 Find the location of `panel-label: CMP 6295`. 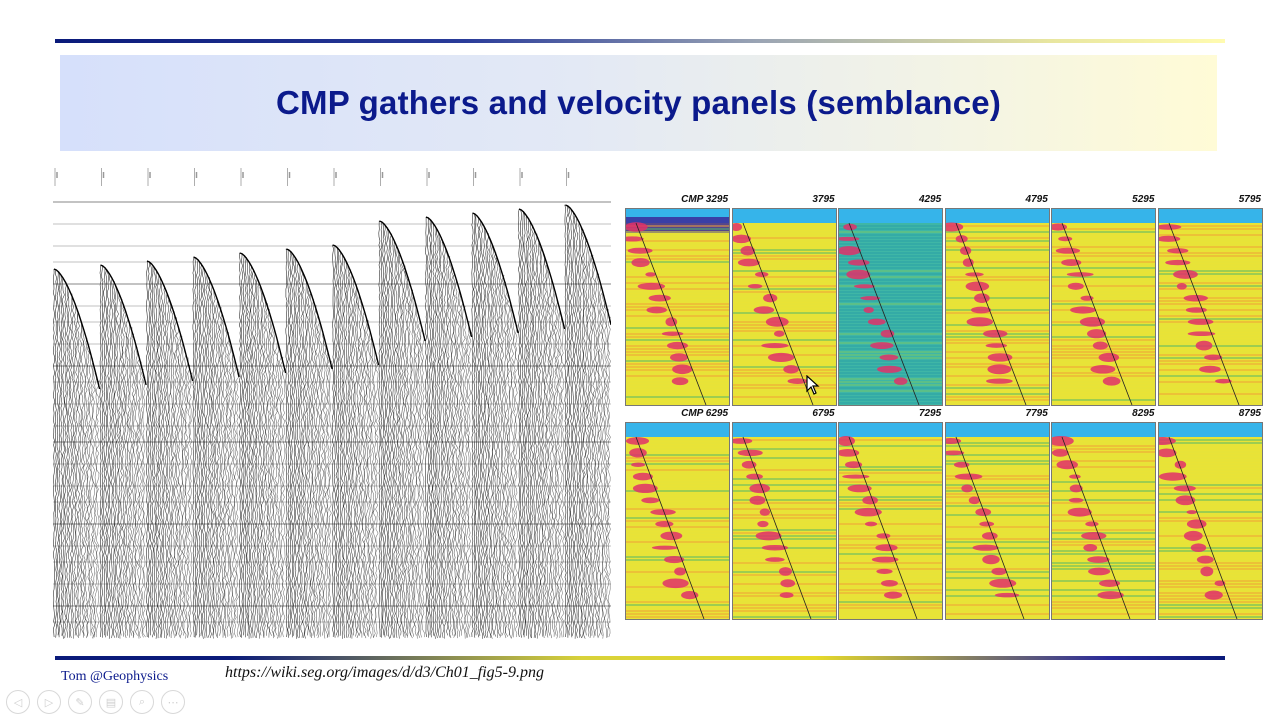

panel-label: CMP 6295 is located at coordinates (704, 413).